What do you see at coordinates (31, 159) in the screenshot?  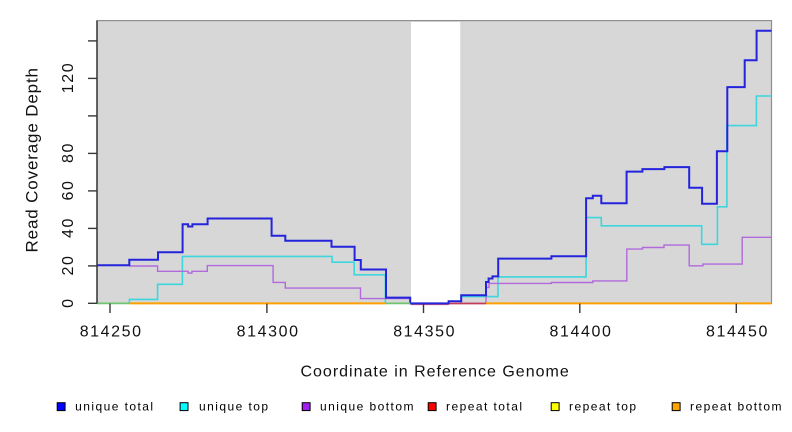 I see `svg-text: Read Coverage Depth` at bounding box center [31, 159].